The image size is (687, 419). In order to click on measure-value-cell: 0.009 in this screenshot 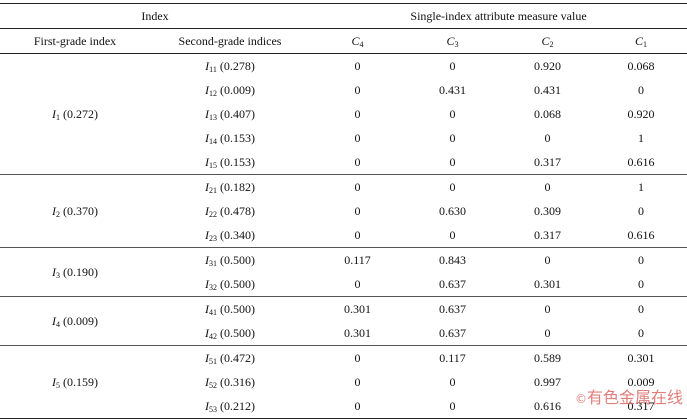, I will do `click(641, 381)`.